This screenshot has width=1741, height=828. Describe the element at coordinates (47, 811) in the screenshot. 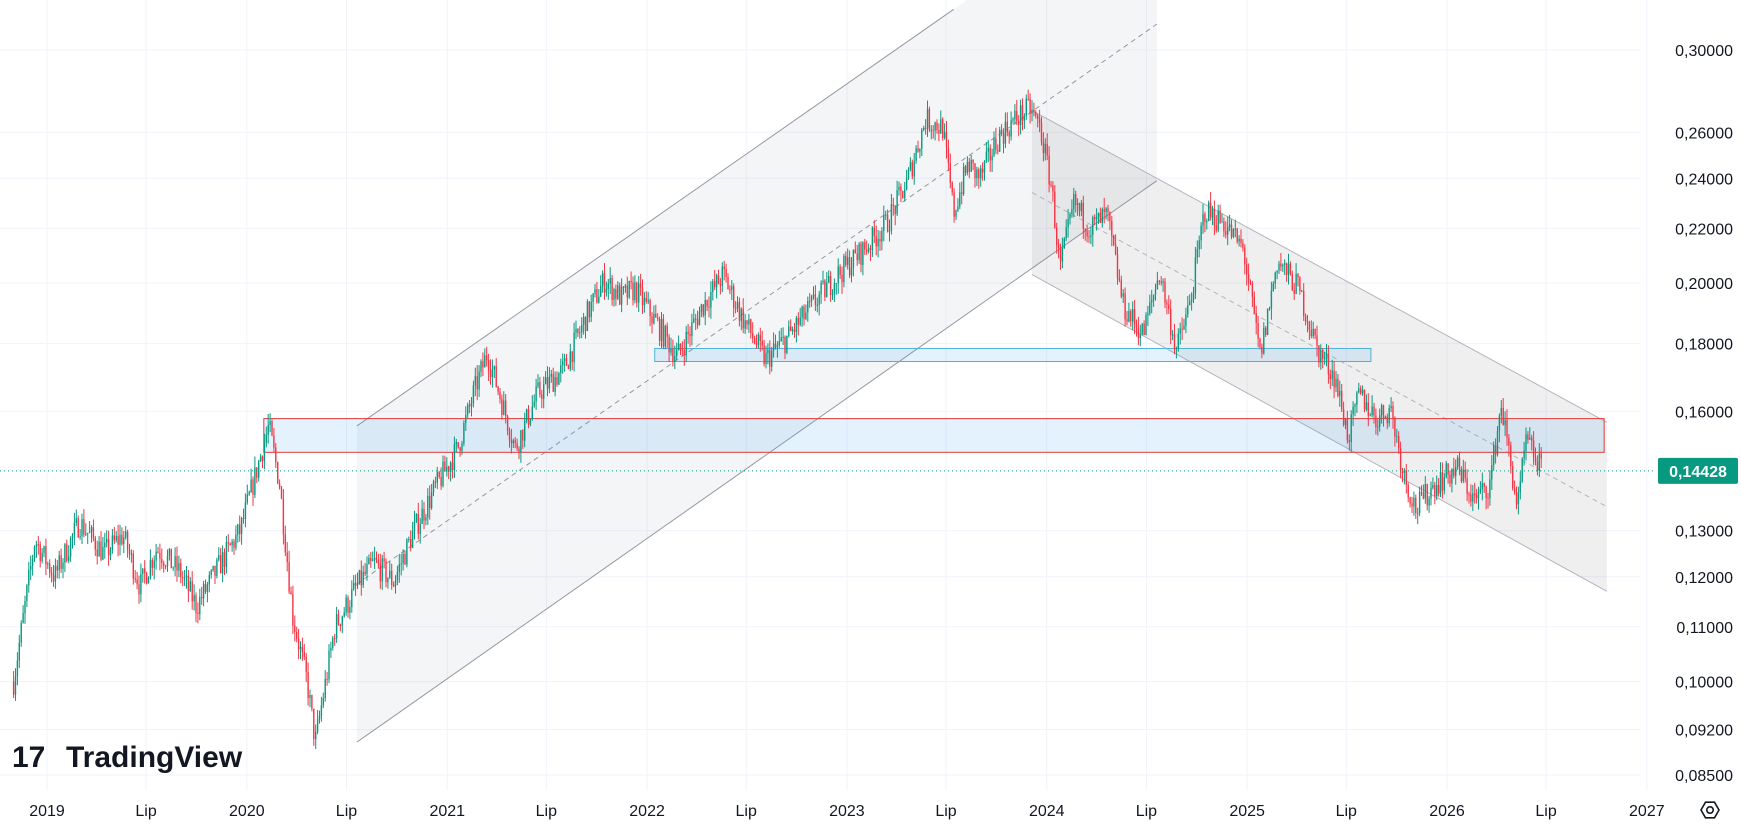

I see `time-tick-label: 2019` at that location.